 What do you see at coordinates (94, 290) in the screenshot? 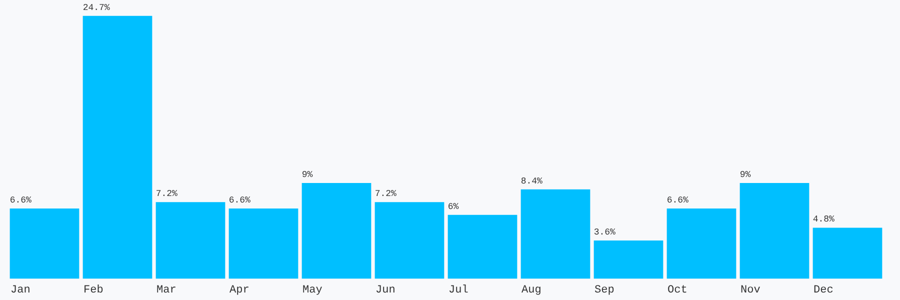
I see `x-tick-label: Feb` at bounding box center [94, 290].